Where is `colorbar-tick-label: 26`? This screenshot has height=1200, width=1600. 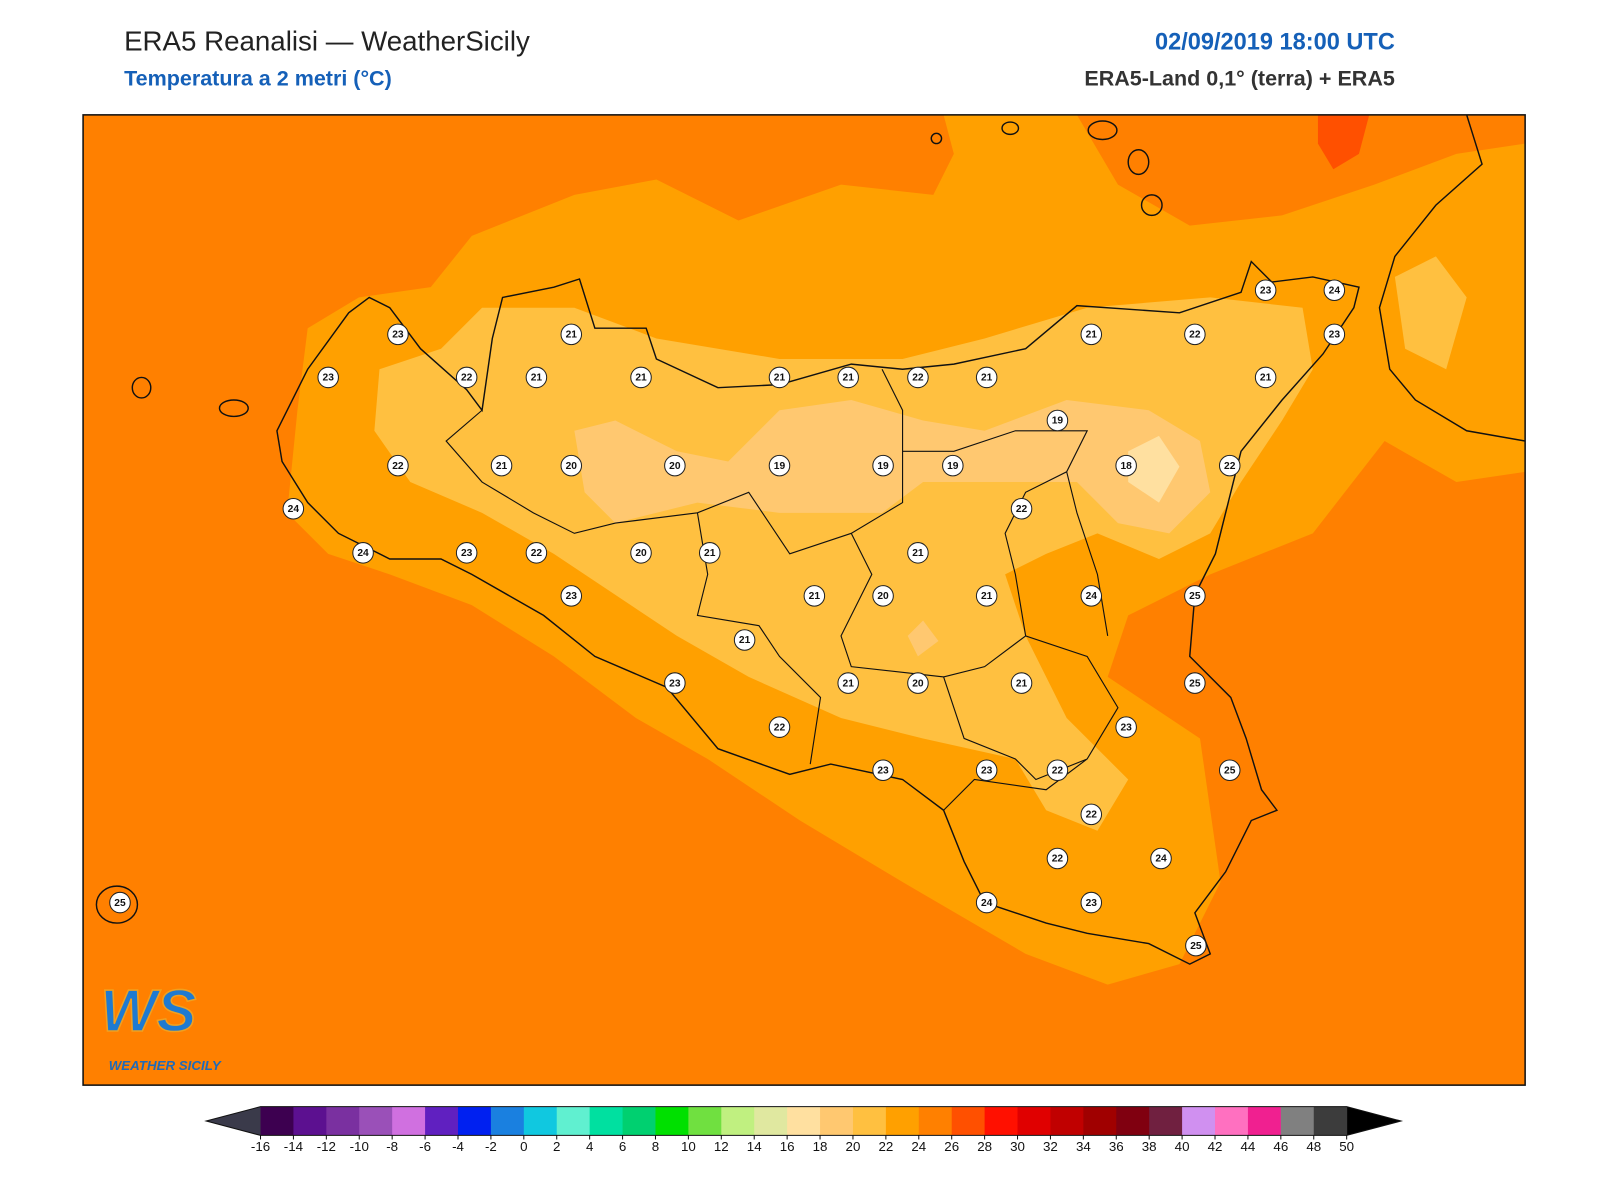
colorbar-tick-label: 26 is located at coordinates (951, 1146).